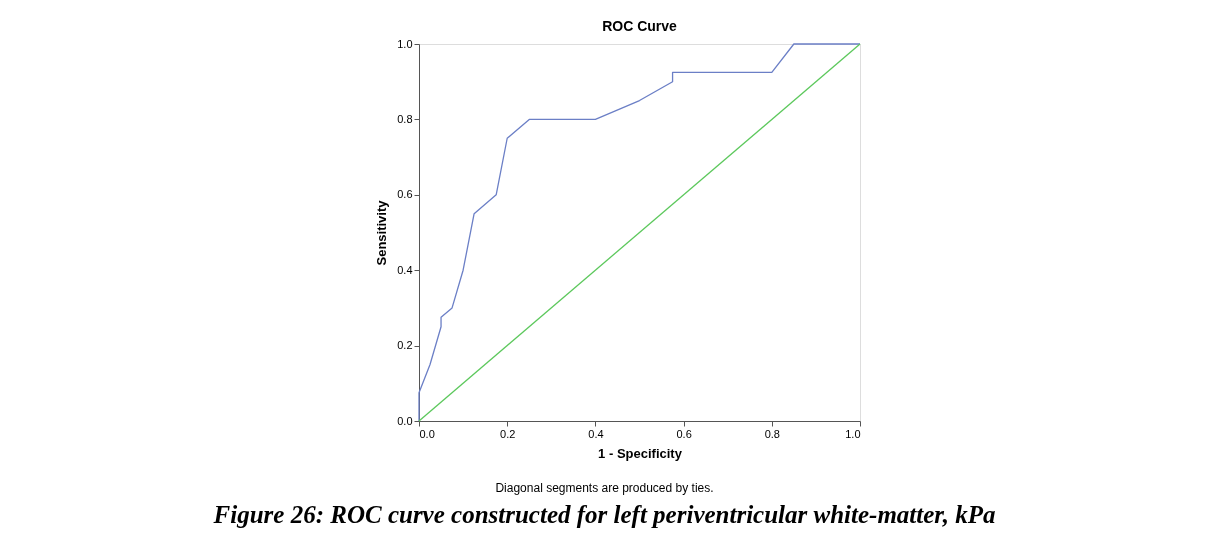 The height and width of the screenshot is (543, 1210). I want to click on y-tick-label: 0.2, so click(405, 345).